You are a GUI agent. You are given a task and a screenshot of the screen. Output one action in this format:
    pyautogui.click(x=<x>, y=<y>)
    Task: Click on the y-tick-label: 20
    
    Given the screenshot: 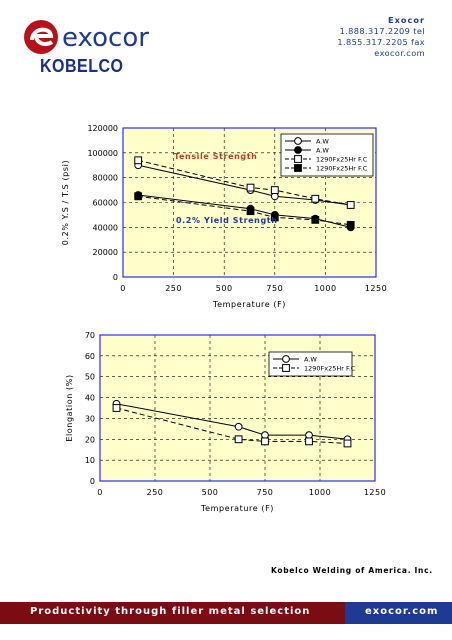 What is the action you would take?
    pyautogui.click(x=90, y=439)
    